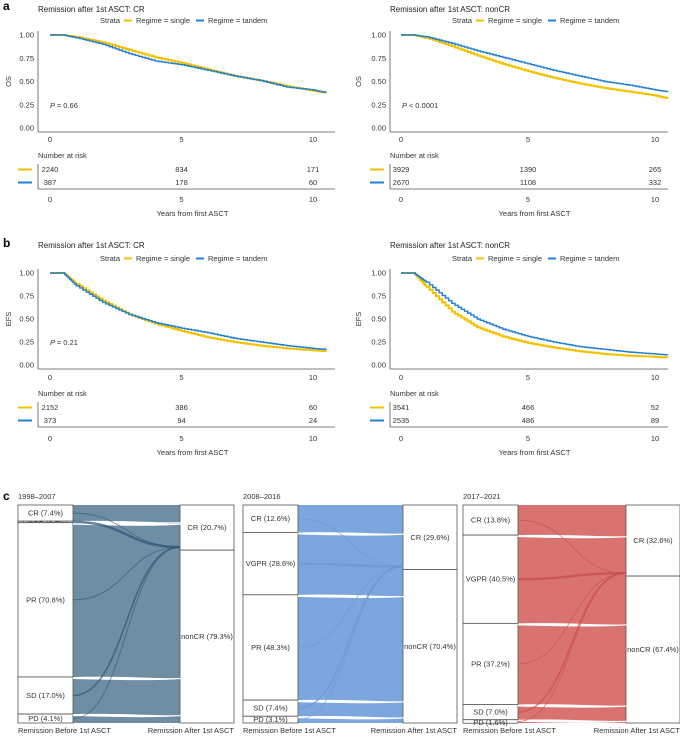 This screenshot has width=680, height=738. What do you see at coordinates (528, 420) in the screenshot?
I see `risk-count: 486` at bounding box center [528, 420].